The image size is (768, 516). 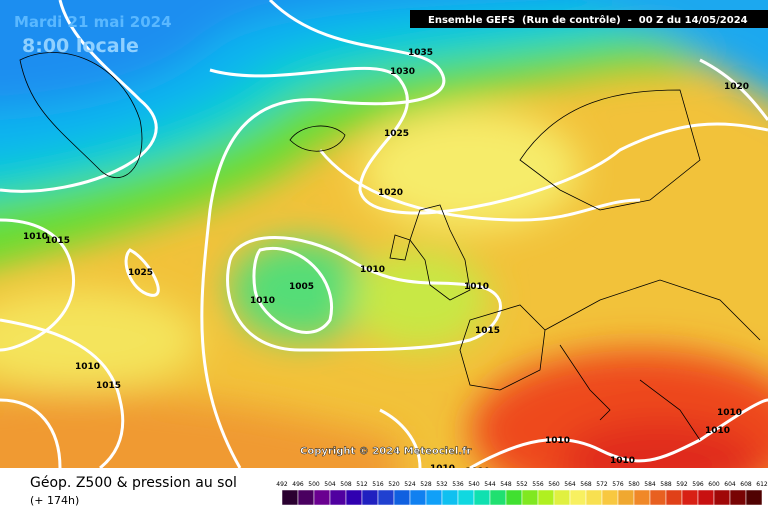 What do you see at coordinates (442, 484) in the screenshot?
I see `scale-label: 532` at bounding box center [442, 484].